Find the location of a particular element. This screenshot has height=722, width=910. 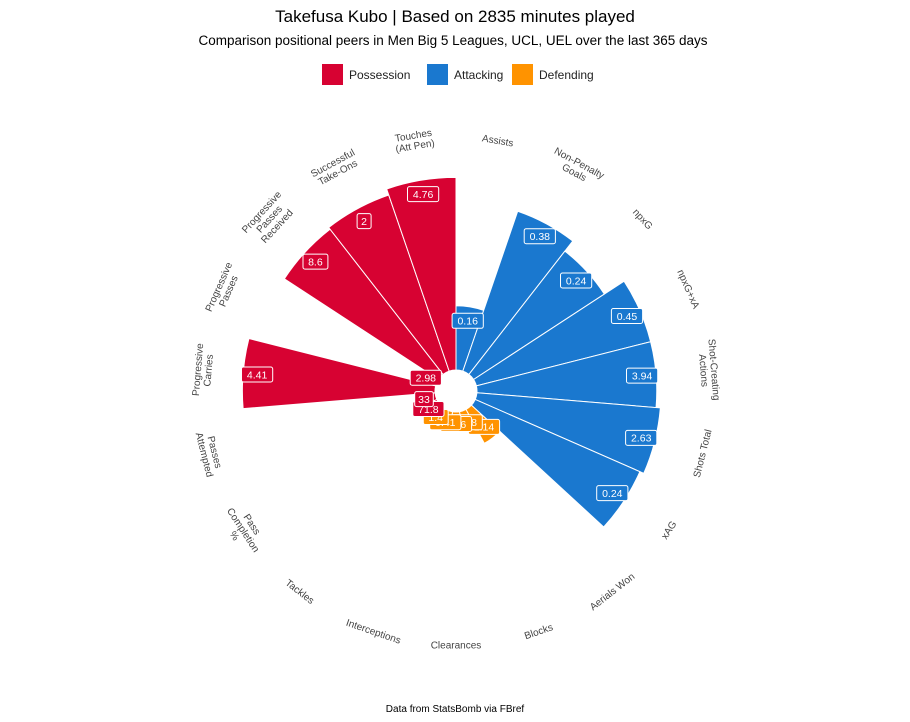

value-label-shots-total: 2.63 is located at coordinates (641, 439).